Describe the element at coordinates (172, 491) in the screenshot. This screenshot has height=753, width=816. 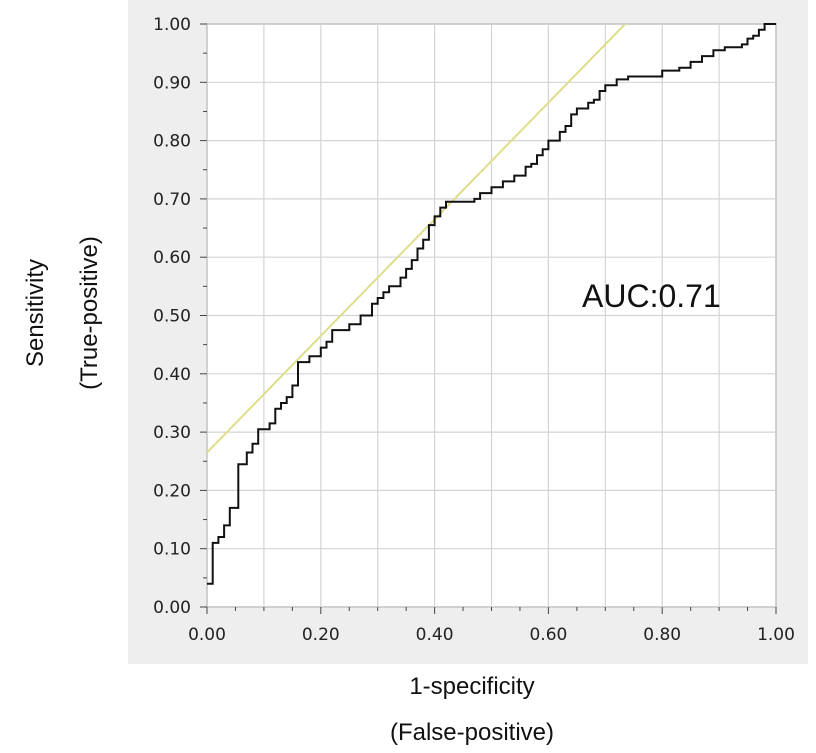
I see `y-tick-label: 0.20` at that location.